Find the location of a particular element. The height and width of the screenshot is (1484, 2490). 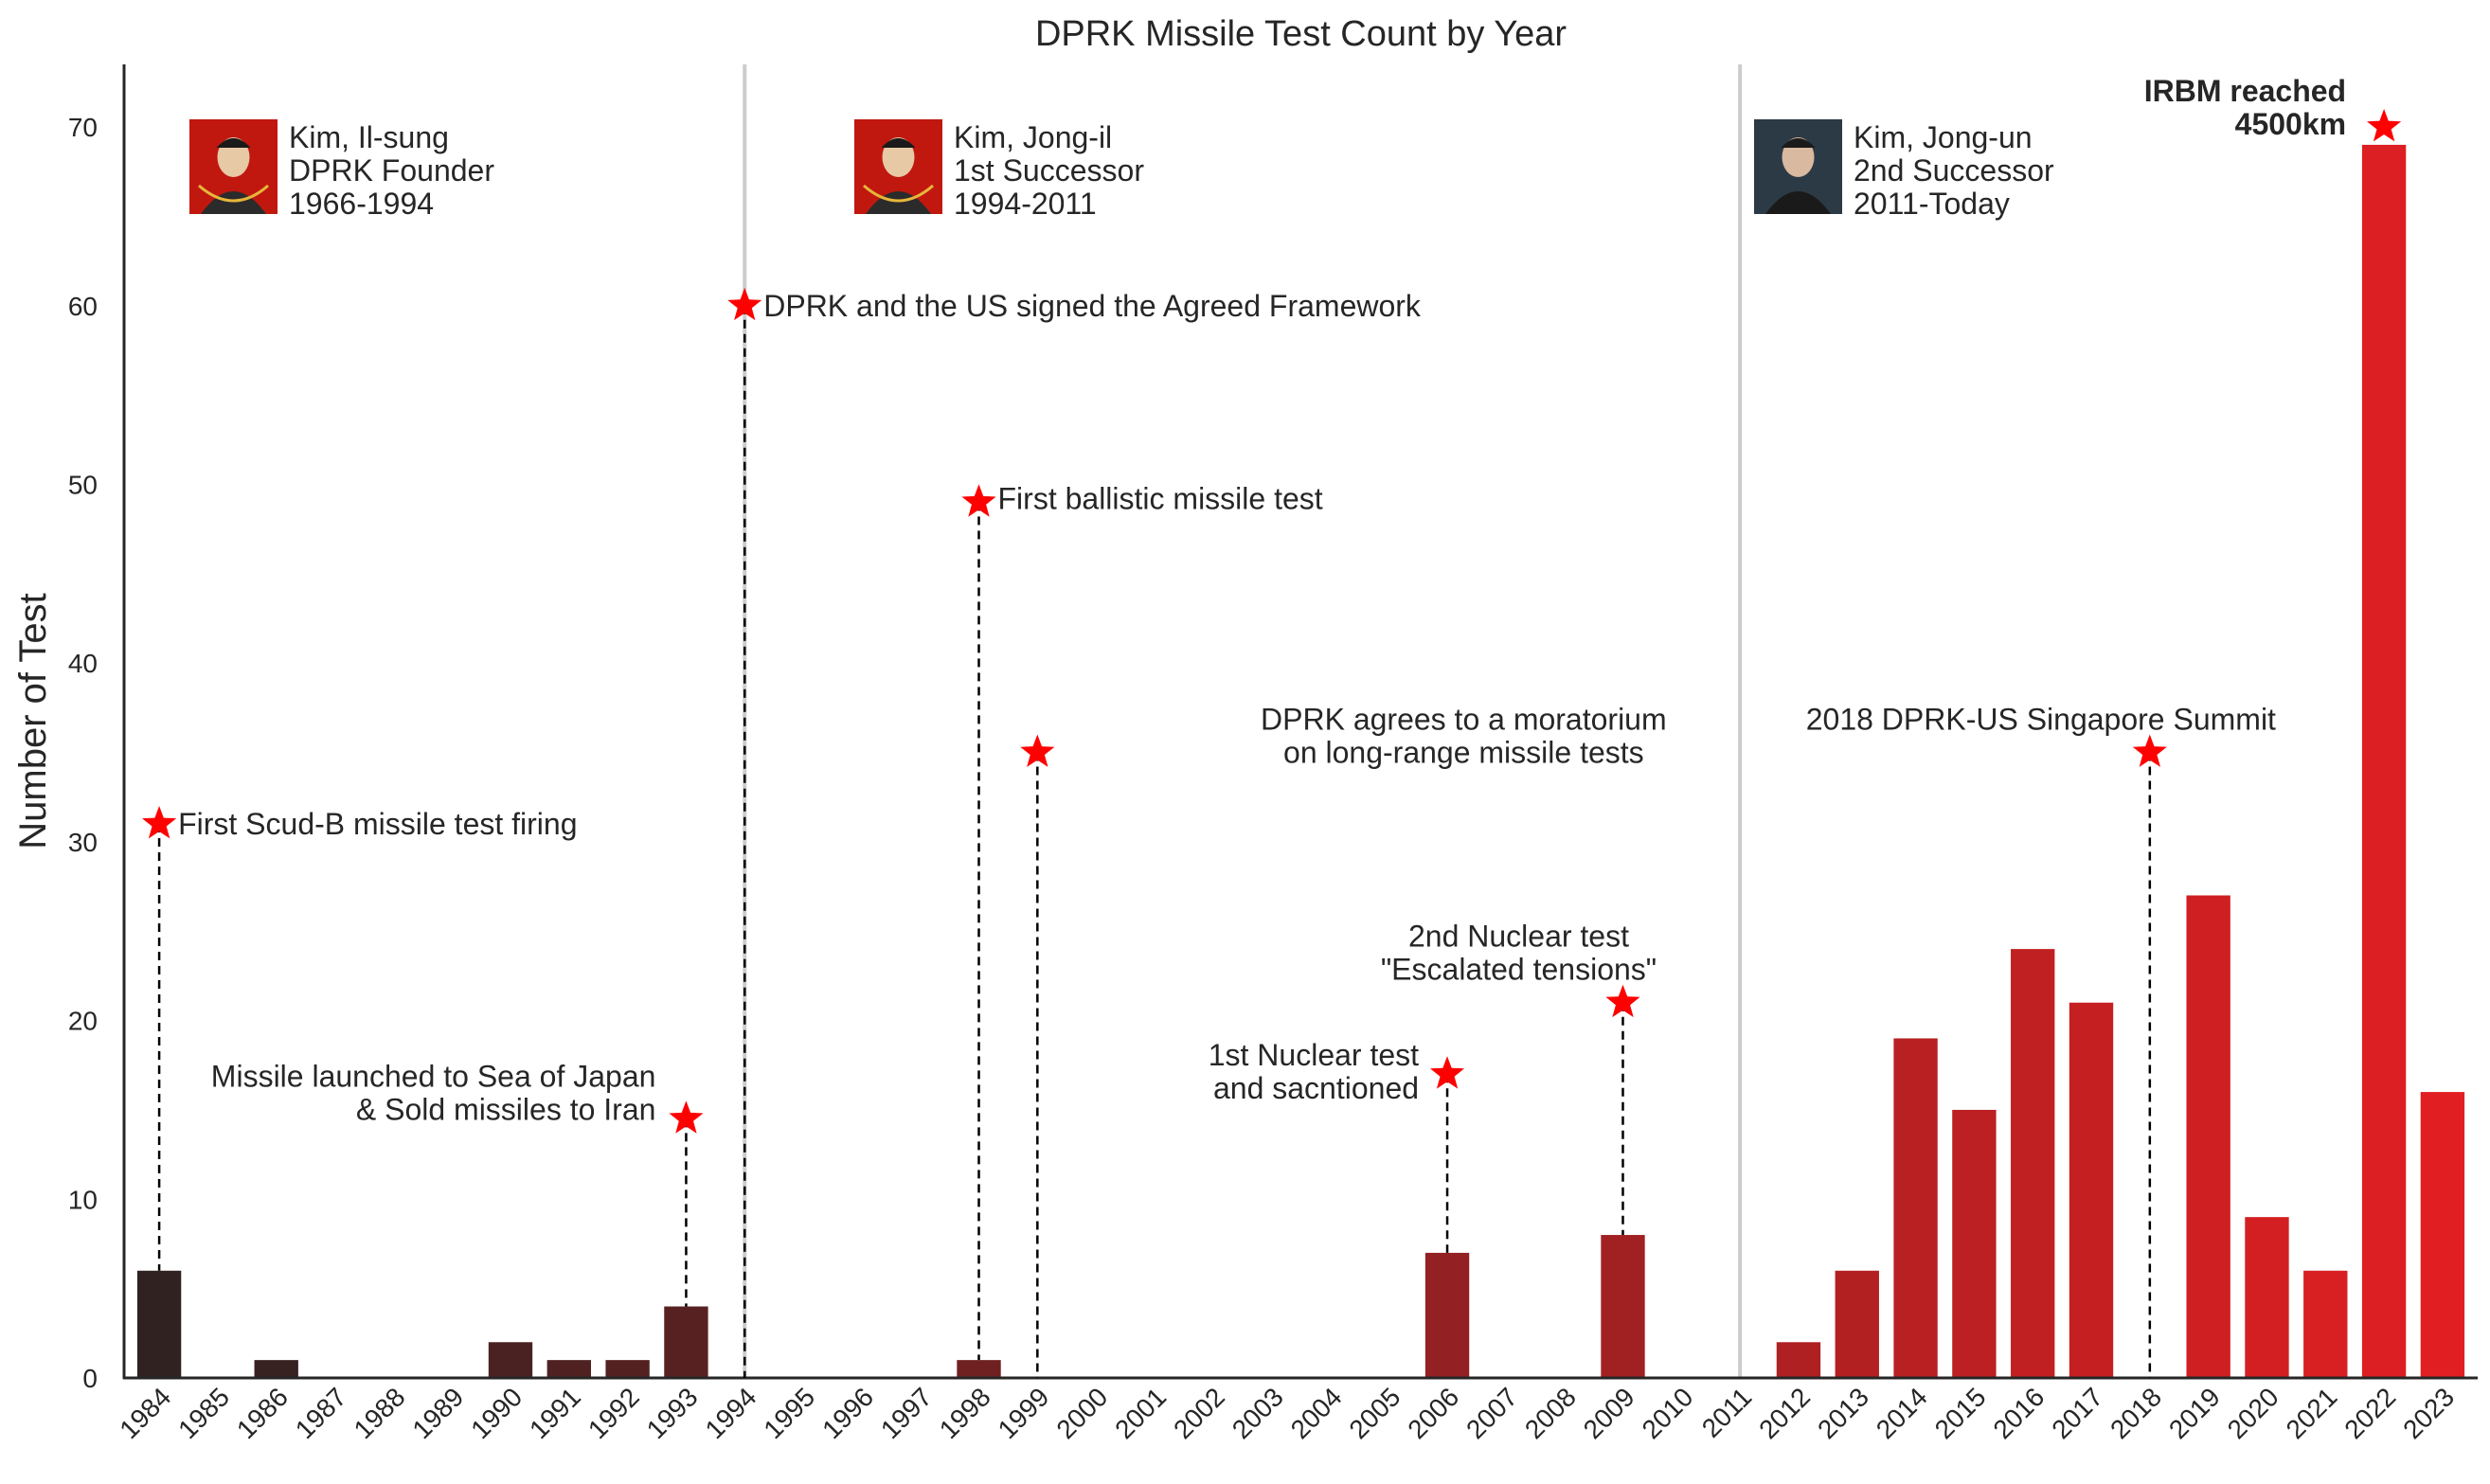

x-tick-label: 2015 is located at coordinates (1961, 1413).